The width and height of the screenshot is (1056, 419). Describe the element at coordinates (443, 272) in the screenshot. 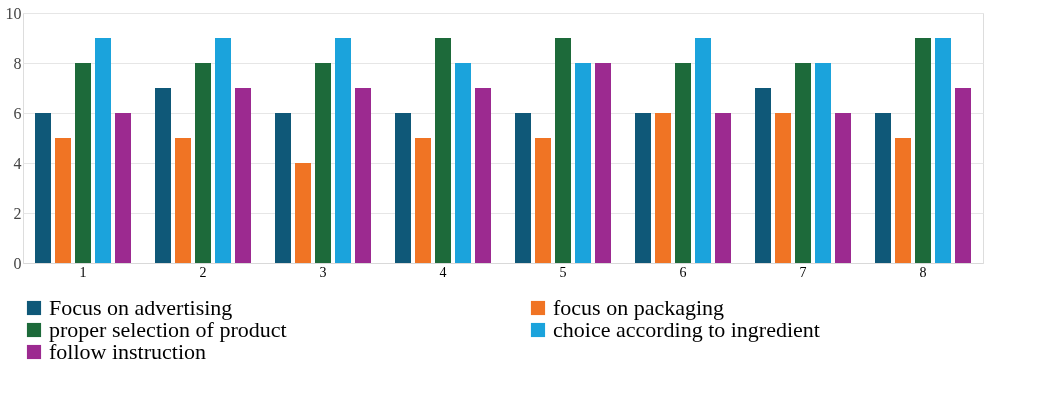

I see `x-tick-label: 4` at that location.